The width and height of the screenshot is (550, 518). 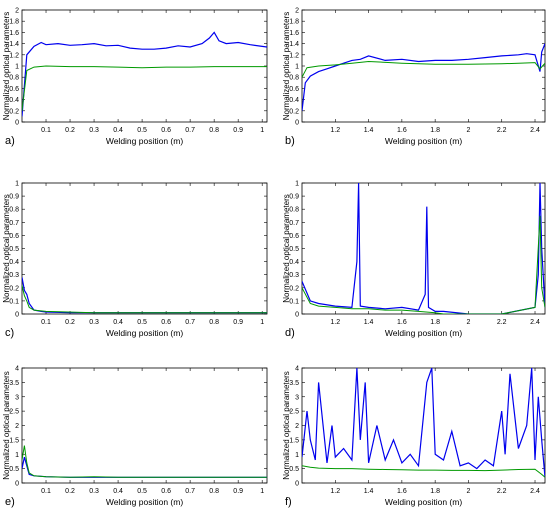 What do you see at coordinates (294, 197) in the screenshot?
I see `y-tick-label: 0.9` at bounding box center [294, 197].